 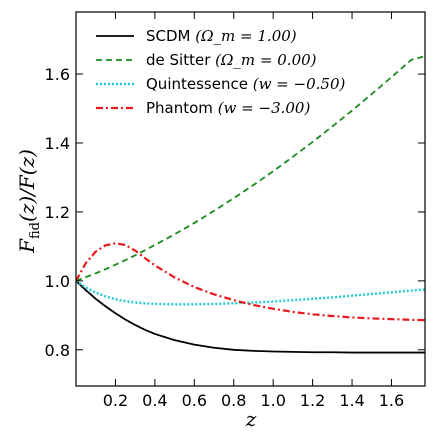 What do you see at coordinates (228, 108) in the screenshot?
I see `legend-entry-4: Phantom (w = −3.00)` at bounding box center [228, 108].